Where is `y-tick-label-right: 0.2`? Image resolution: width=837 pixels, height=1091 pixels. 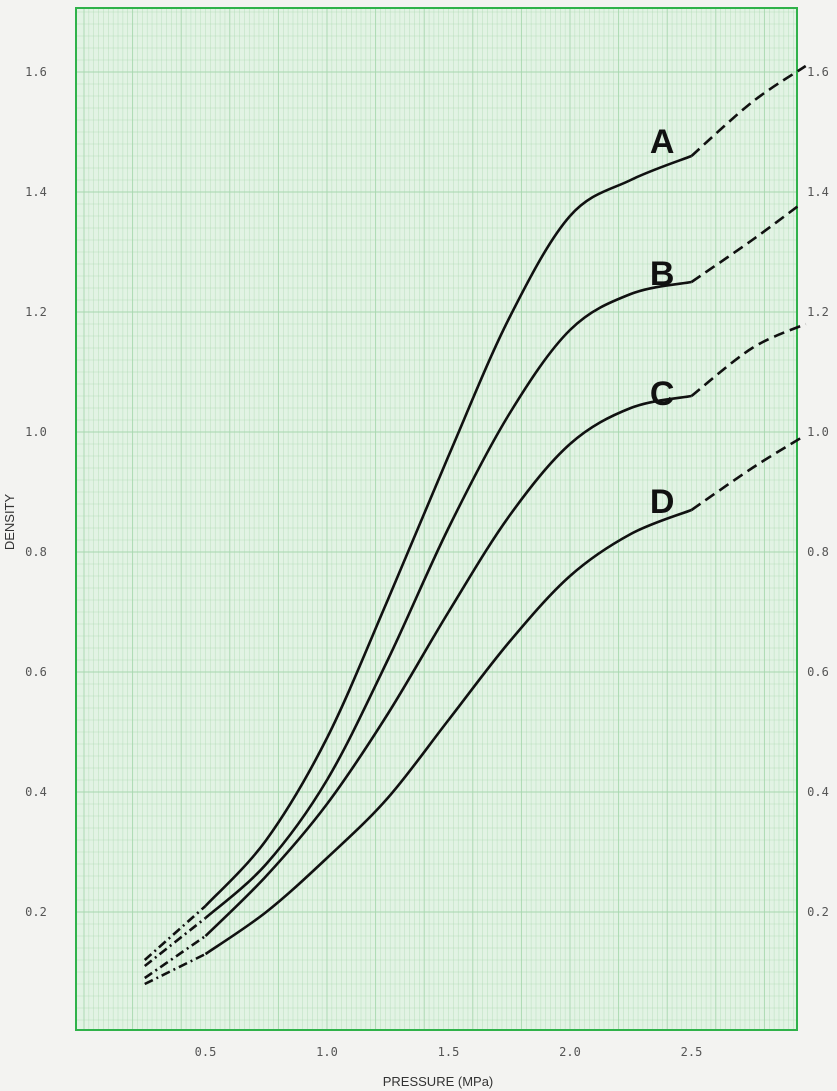
y-tick-label-right: 0.2 is located at coordinates (818, 912).